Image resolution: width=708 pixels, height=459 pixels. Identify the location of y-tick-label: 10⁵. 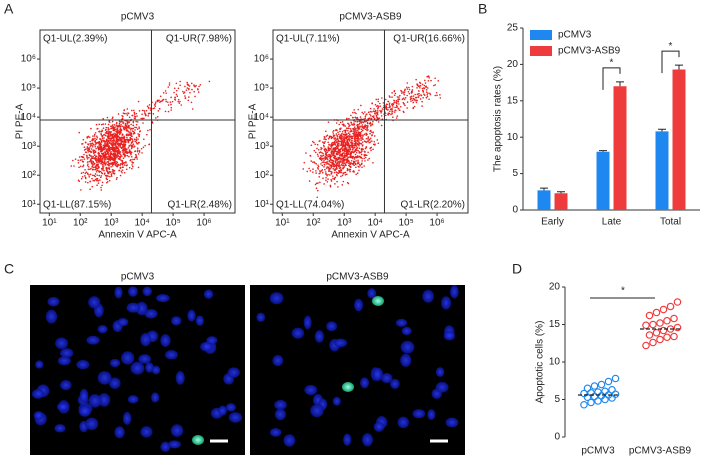
(261, 88).